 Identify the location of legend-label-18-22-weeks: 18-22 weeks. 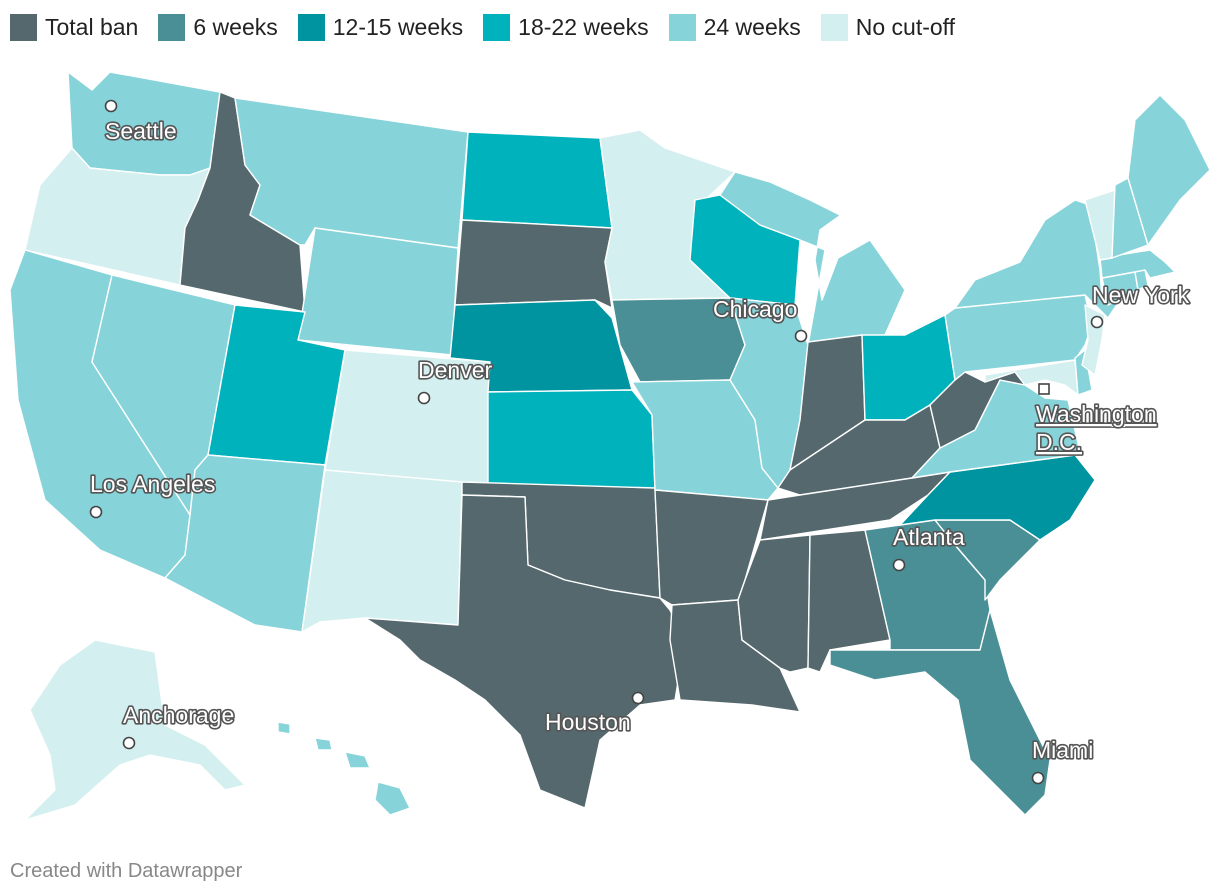
(583, 26).